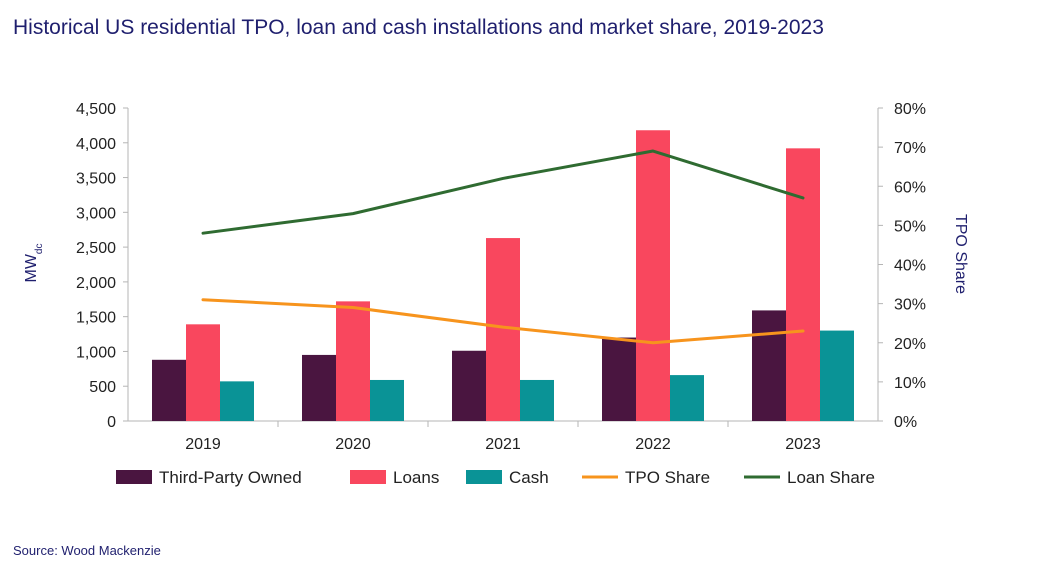 The width and height of the screenshot is (1038, 576). What do you see at coordinates (203, 444) in the screenshot?
I see `x-tick-label: 2019` at bounding box center [203, 444].